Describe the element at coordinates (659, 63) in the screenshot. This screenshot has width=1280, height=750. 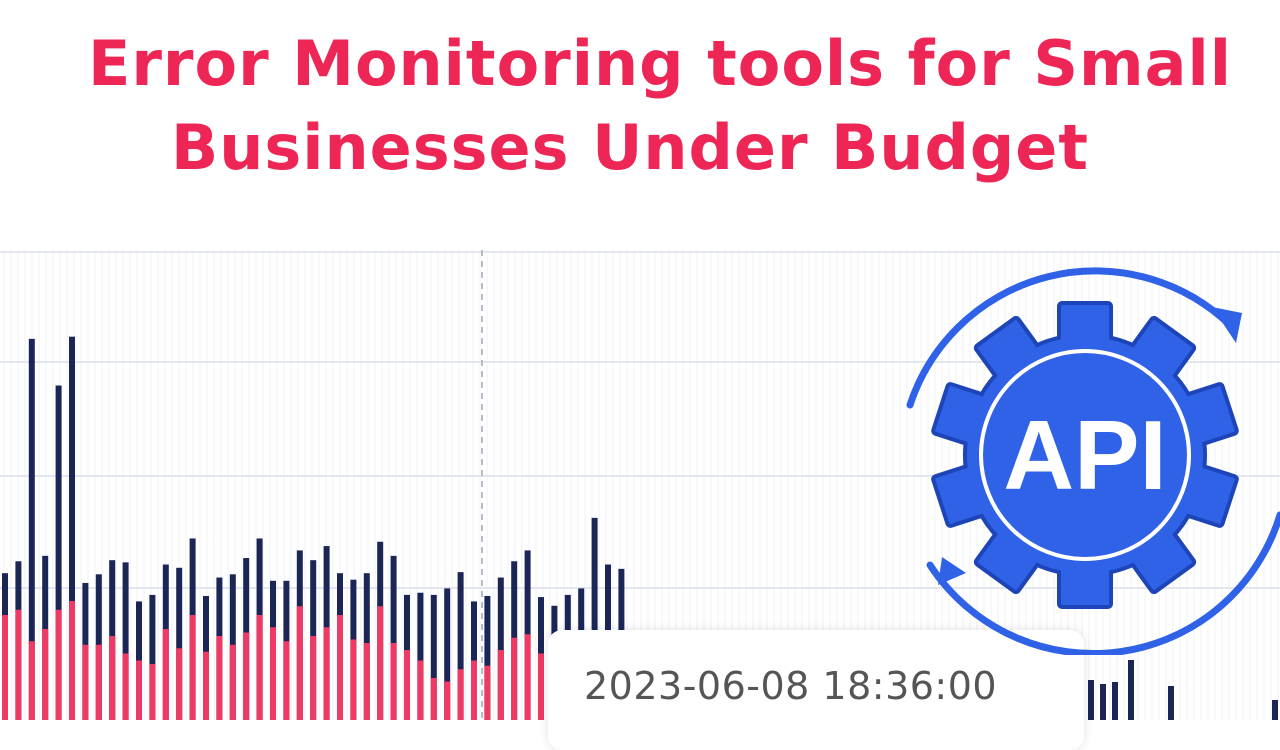
I see `title-line-1: Error Monitoring tools for Small` at that location.